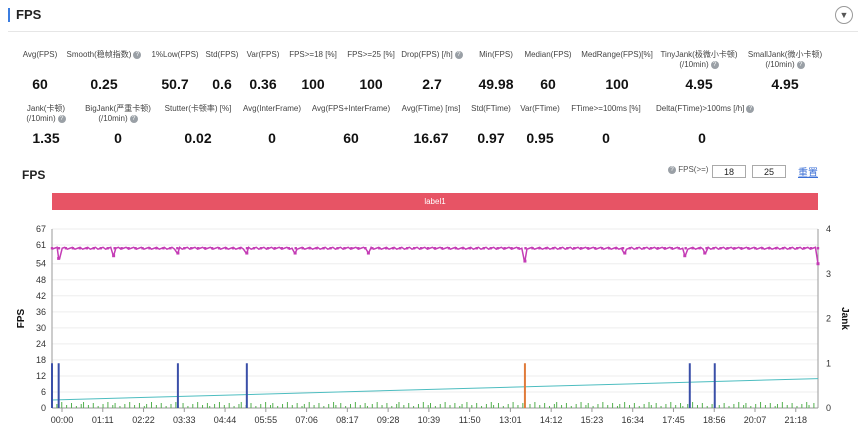 This screenshot has height=428, width=866. Describe the element at coordinates (491, 125) in the screenshot. I see `metric-card: Std(FTime) 0.97` at that location.